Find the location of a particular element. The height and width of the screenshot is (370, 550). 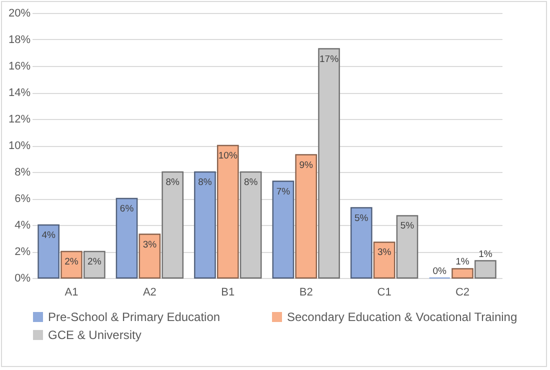

legend-label: GCE & University is located at coordinates (95, 335).